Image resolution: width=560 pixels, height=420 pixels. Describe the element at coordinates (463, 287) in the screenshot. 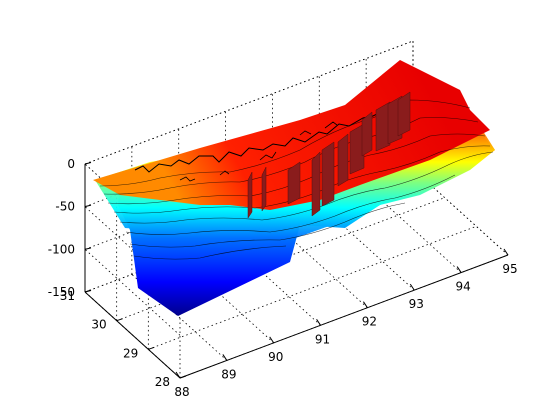

I see `x-tick-label: 94` at that location.